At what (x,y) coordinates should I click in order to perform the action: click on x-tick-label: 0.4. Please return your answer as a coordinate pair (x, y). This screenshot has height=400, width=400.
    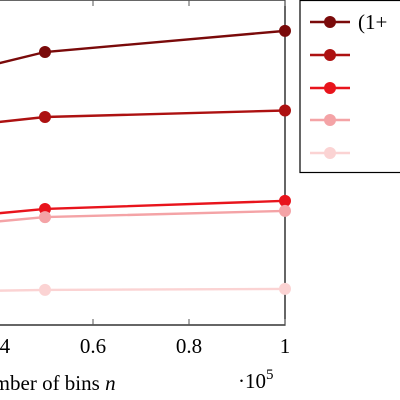
    Looking at the image, I should click on (5, 346).